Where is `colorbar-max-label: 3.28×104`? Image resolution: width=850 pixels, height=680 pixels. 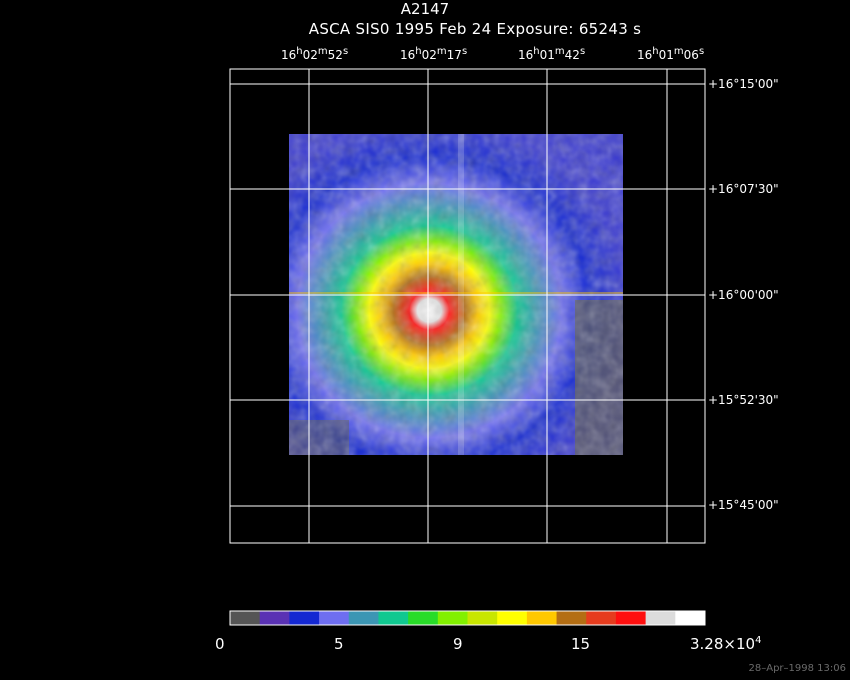 colorbar-max-label: 3.28×104 is located at coordinates (726, 644).